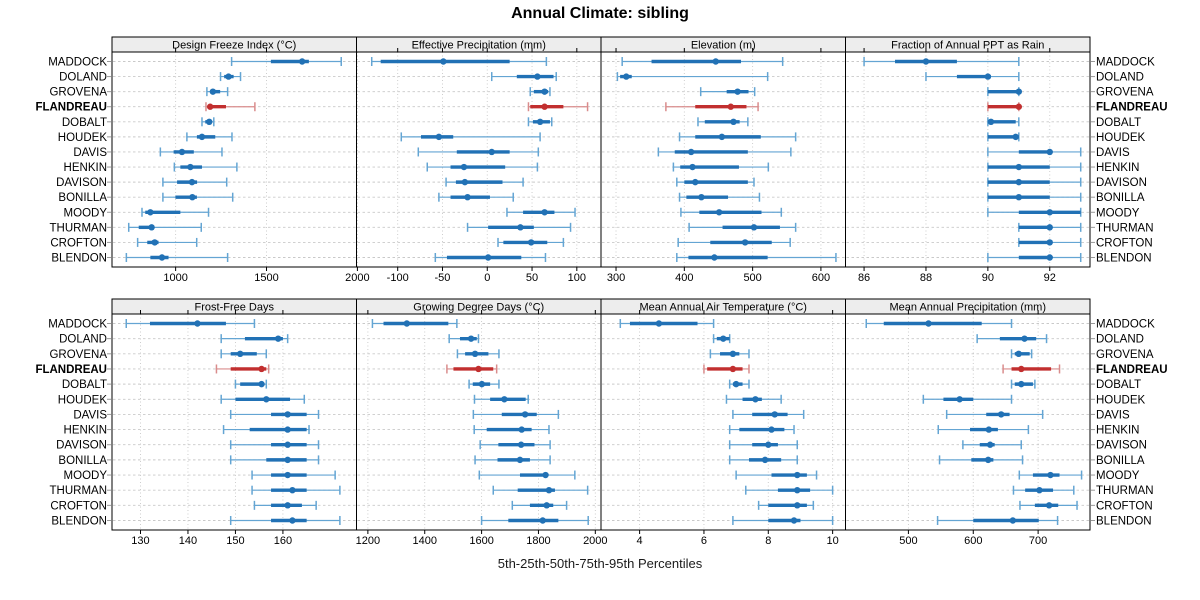 The width and height of the screenshot is (1200, 600). What do you see at coordinates (1113, 153) in the screenshot?
I see `station-label-right: DAVIS` at bounding box center [1113, 153].